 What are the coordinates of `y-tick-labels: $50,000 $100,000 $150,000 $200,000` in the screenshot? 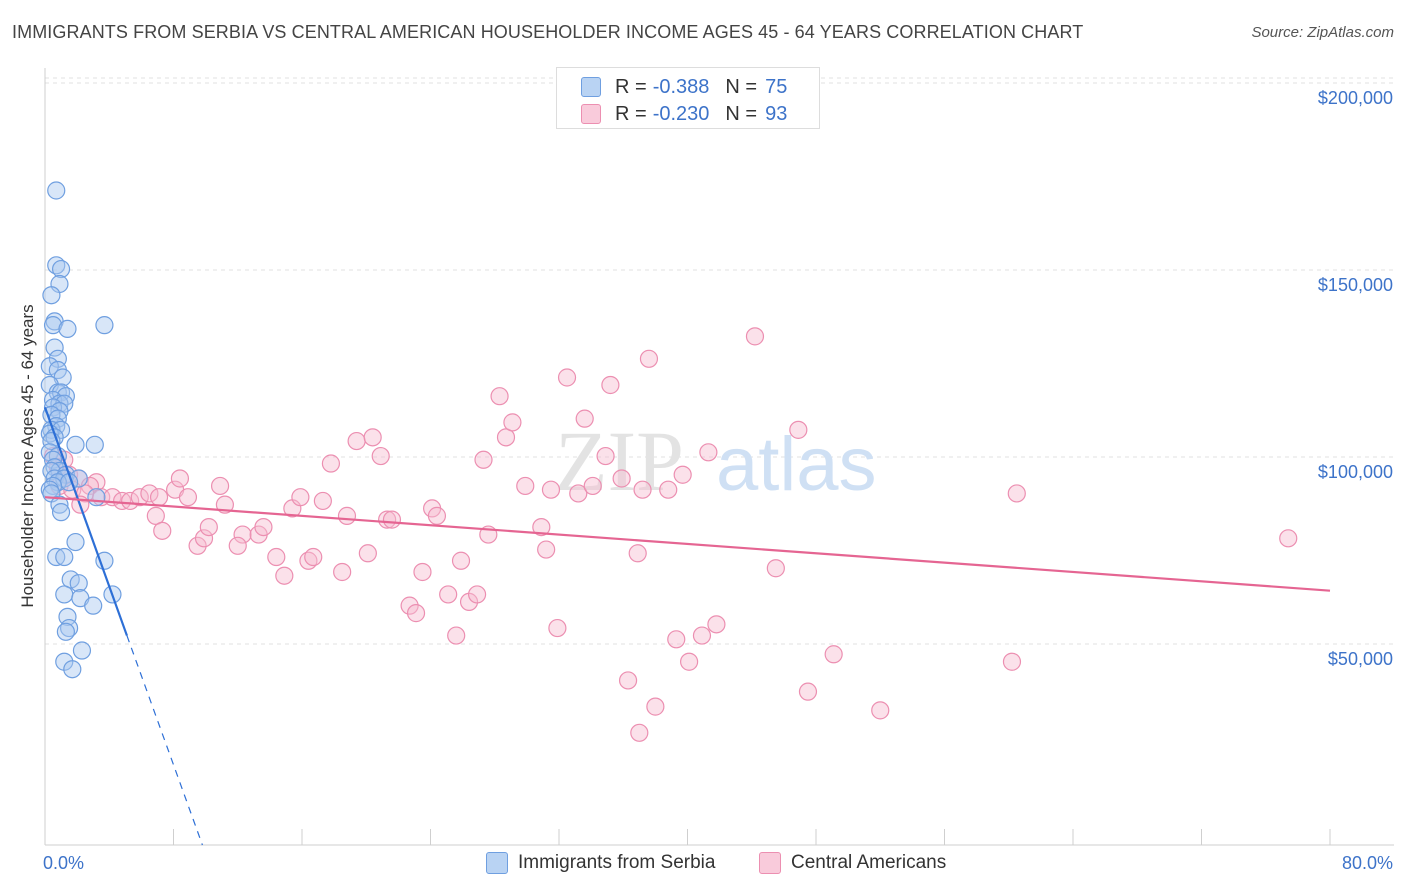 It's located at (1355, 378).